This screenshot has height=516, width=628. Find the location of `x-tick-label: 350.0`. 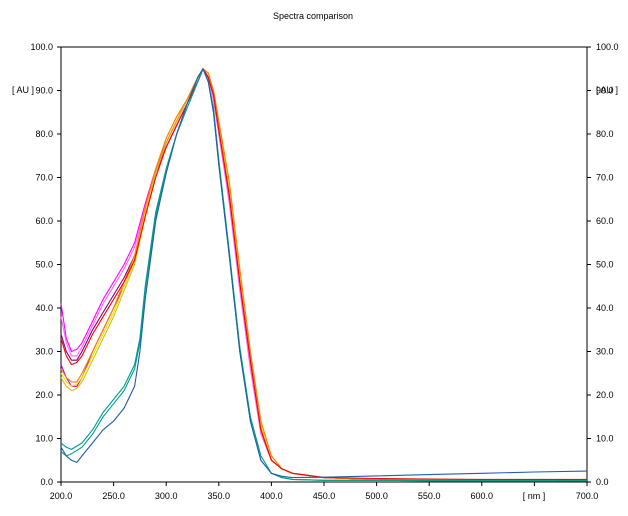

x-tick-label: 350.0 is located at coordinates (219, 496).